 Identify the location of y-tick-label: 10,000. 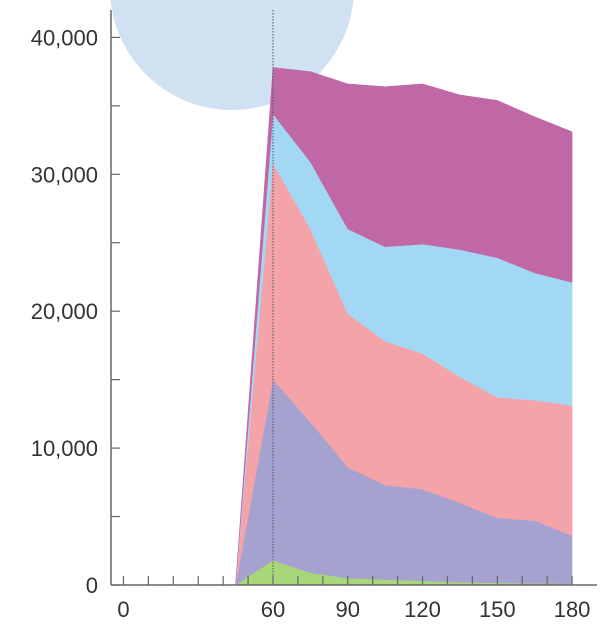
(64, 448).